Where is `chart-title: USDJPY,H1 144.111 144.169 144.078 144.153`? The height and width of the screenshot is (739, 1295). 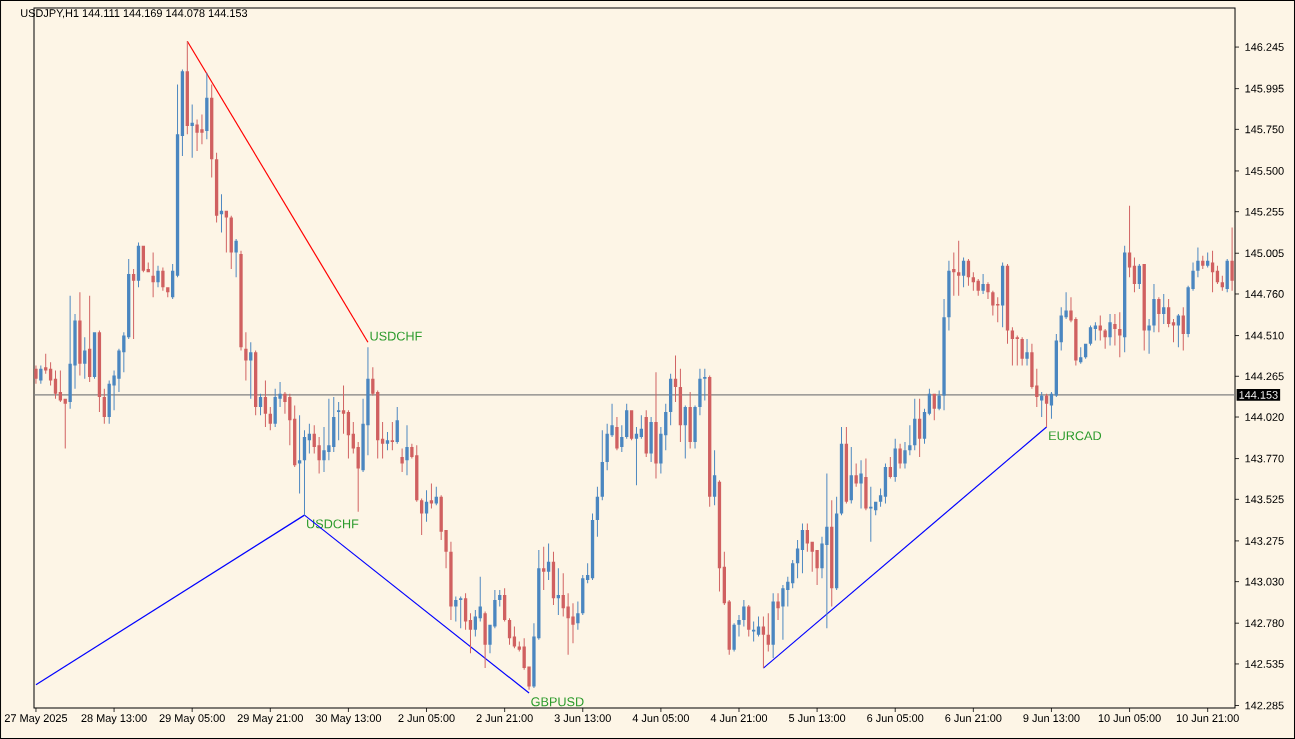 chart-title: USDJPY,H1 144.111 144.169 144.078 144.153 is located at coordinates (134, 14).